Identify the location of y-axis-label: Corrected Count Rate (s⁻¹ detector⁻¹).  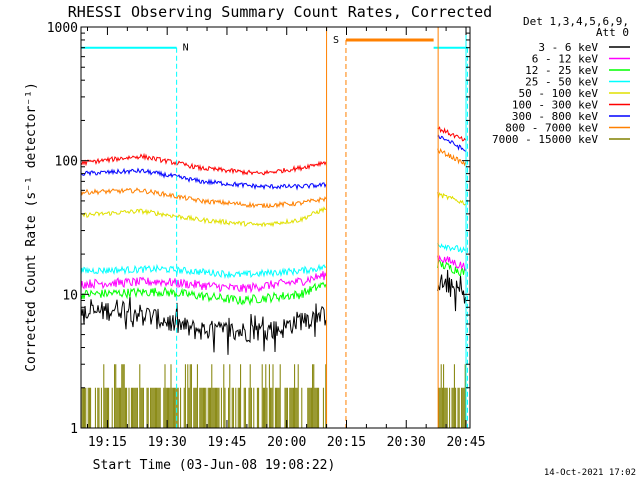
(31, 227).